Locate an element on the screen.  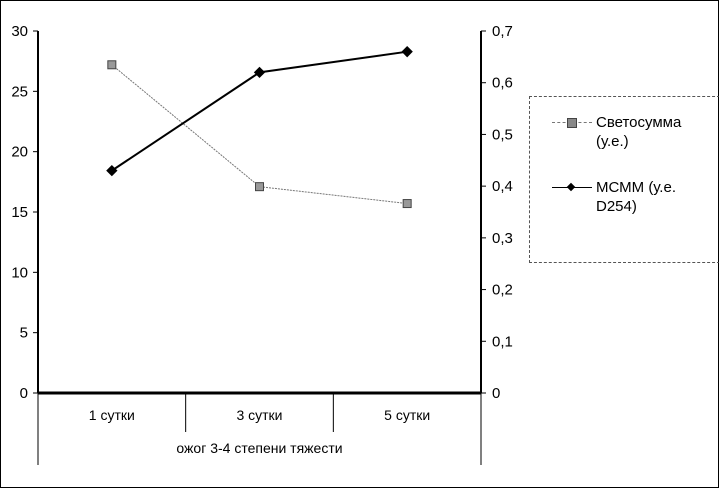
left-tick-label: 30 is located at coordinates (19, 31).